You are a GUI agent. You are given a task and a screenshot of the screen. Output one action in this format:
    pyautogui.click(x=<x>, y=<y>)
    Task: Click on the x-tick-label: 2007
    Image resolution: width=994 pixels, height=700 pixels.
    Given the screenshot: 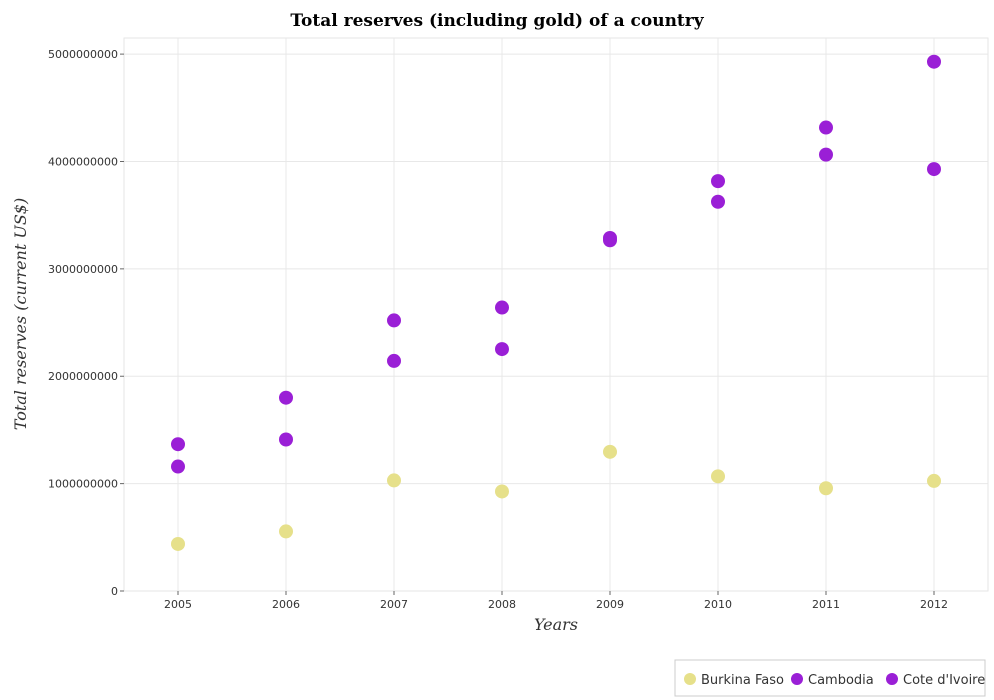 What is the action you would take?
    pyautogui.click(x=394, y=604)
    